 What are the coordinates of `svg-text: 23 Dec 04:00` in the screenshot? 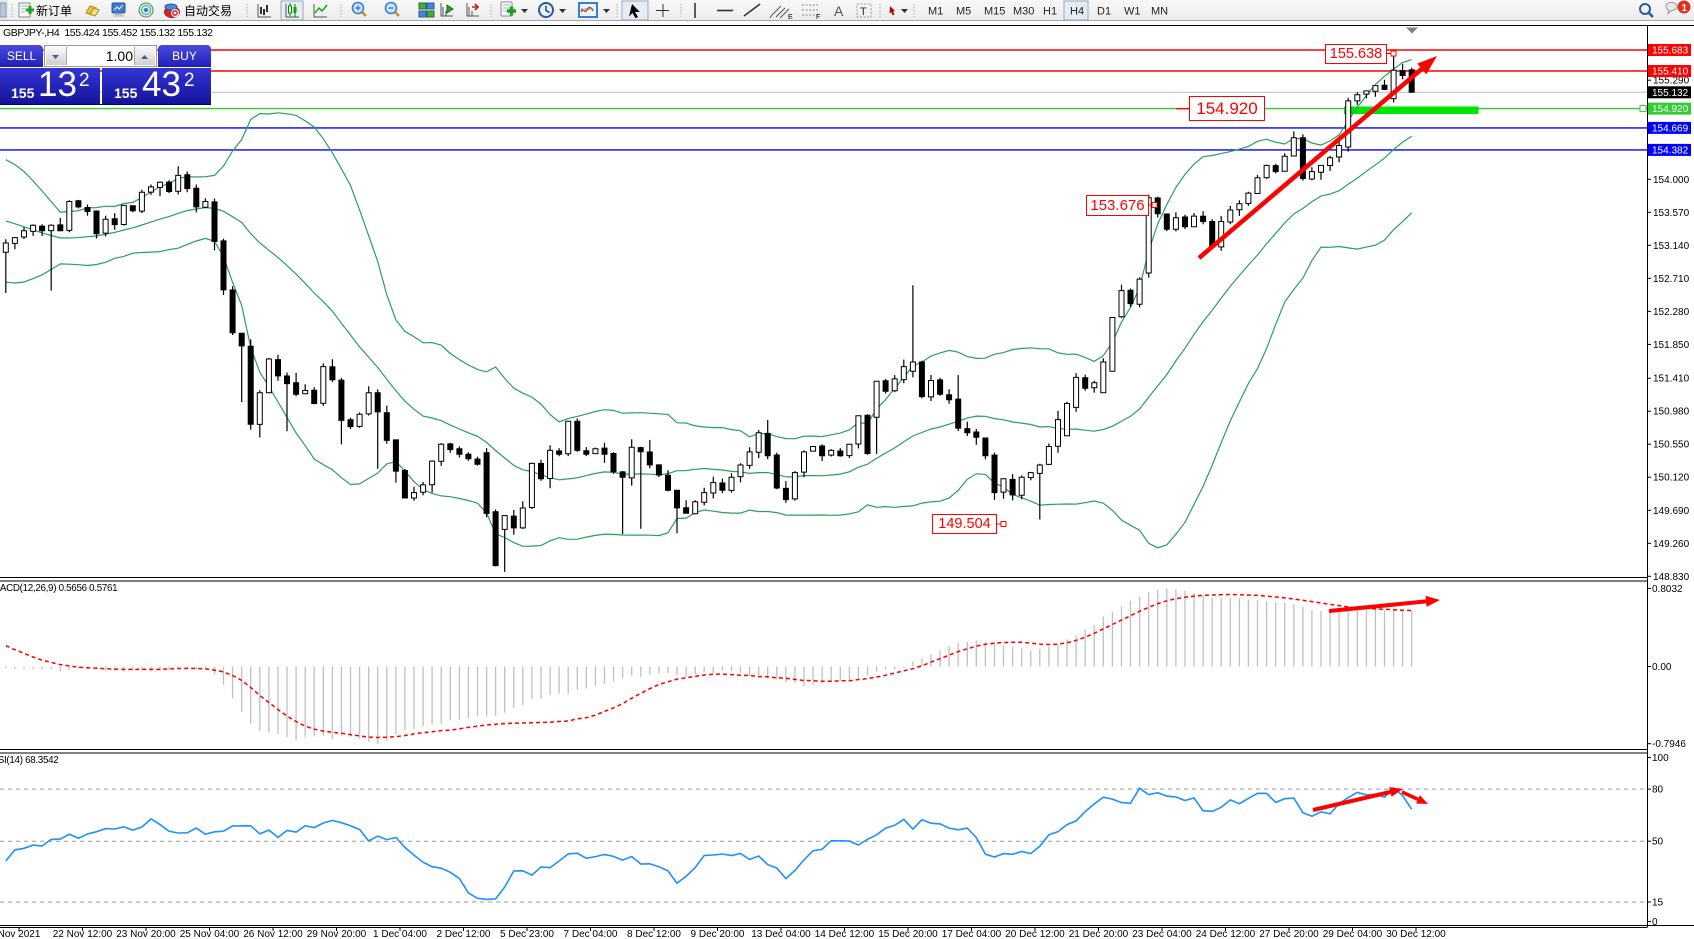 It's located at (1162, 934).